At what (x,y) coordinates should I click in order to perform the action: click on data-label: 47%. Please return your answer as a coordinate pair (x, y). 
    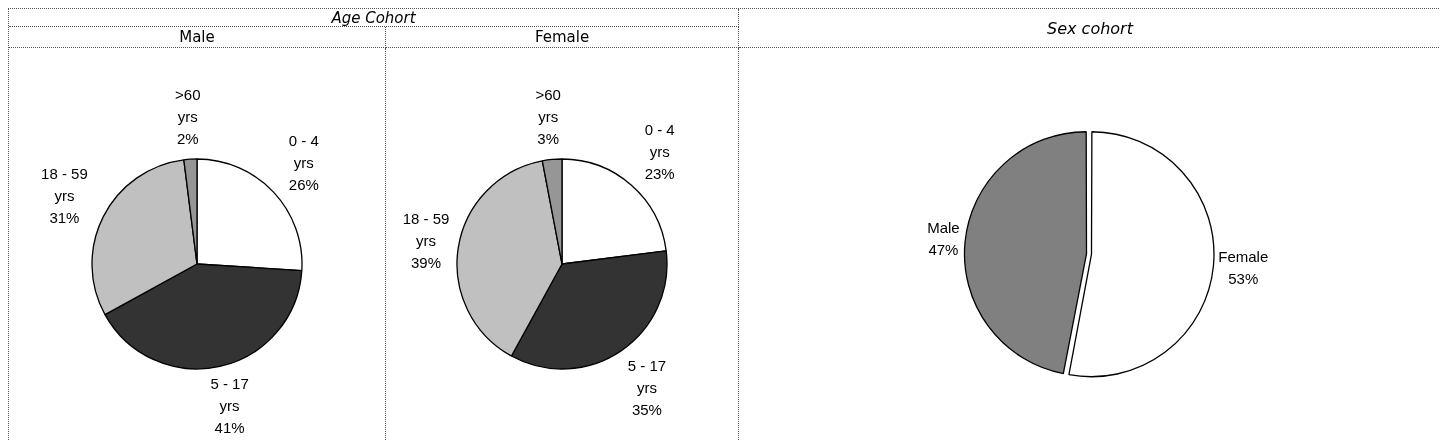
    Looking at the image, I should click on (943, 250).